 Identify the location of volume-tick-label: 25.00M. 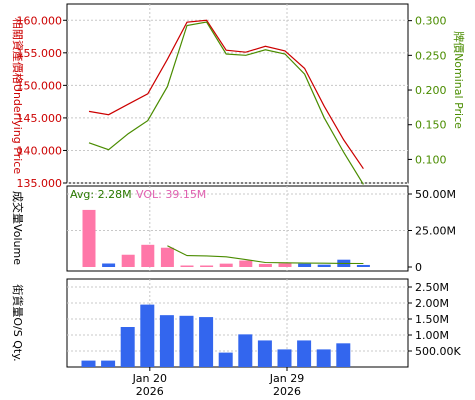
(435, 231).